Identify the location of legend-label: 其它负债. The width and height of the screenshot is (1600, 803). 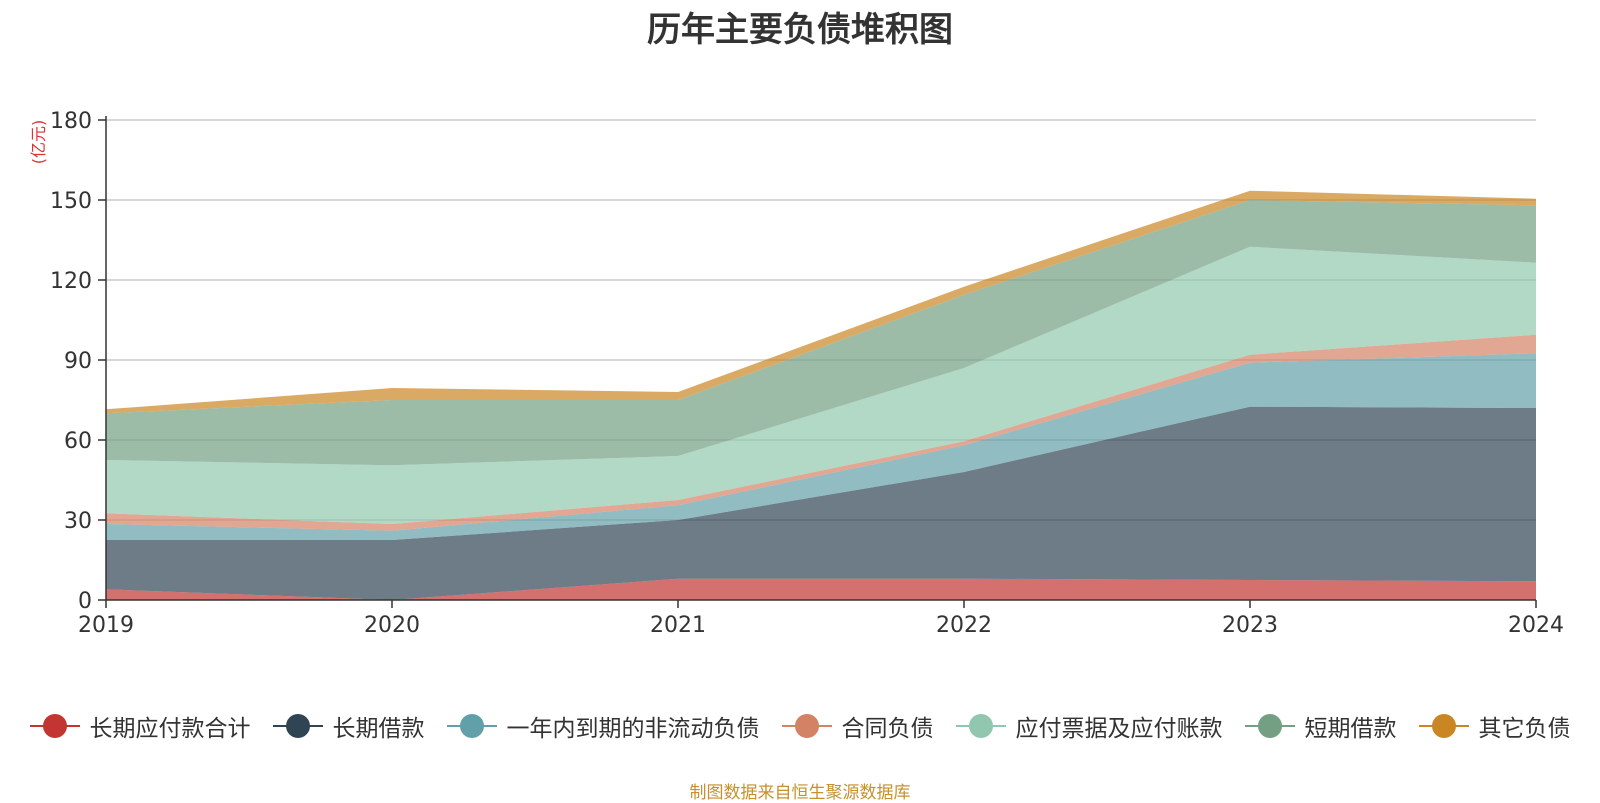
(1524, 729).